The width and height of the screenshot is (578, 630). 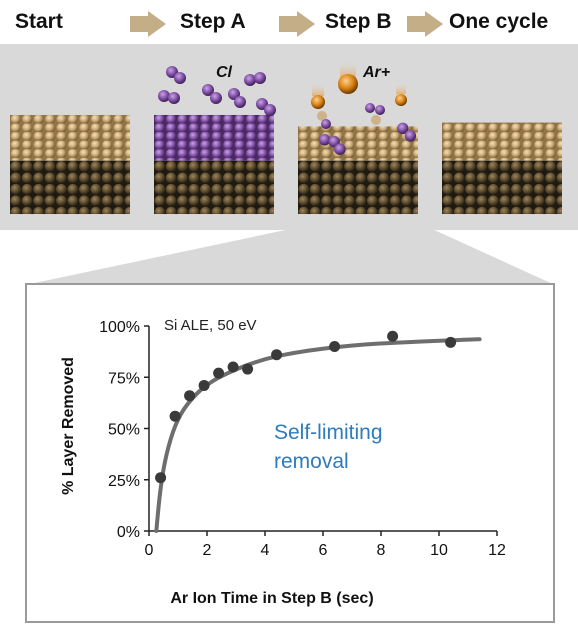 I want to click on step-start-label: Start, so click(x=39, y=21).